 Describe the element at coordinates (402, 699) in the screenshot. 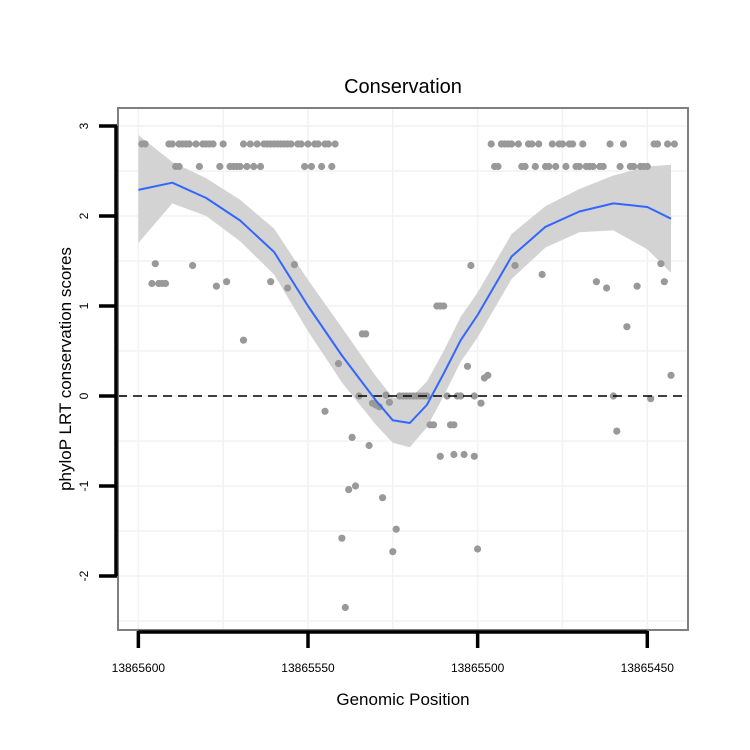

I see `x-axis-title: Genomic Position` at that location.